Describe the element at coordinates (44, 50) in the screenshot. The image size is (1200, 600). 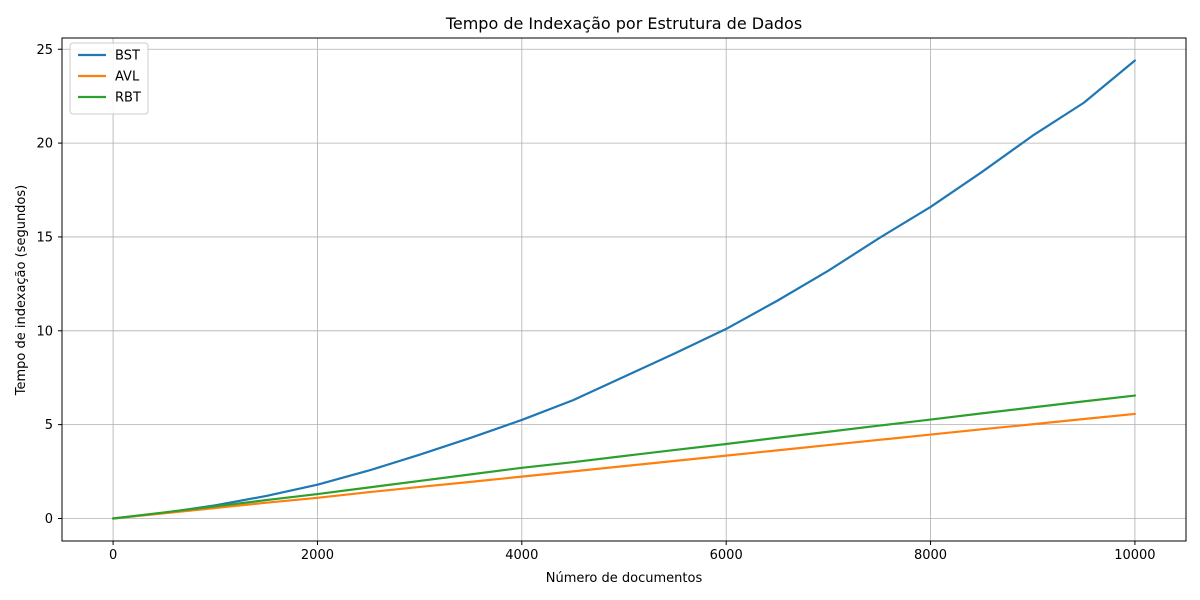
I see `y-tick-label: 25` at that location.